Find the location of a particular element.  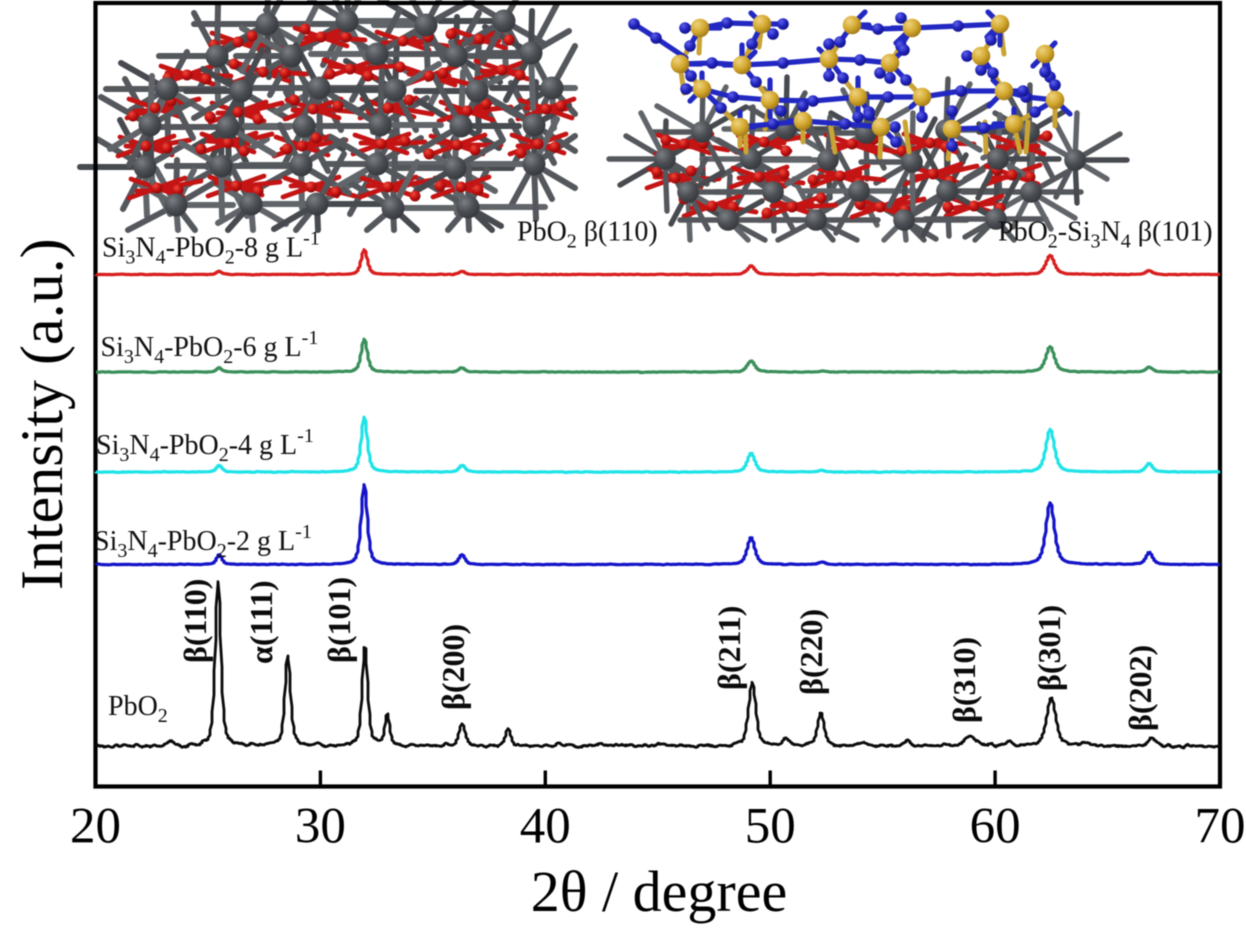

svg-text: α(111) is located at coordinates (261, 622).